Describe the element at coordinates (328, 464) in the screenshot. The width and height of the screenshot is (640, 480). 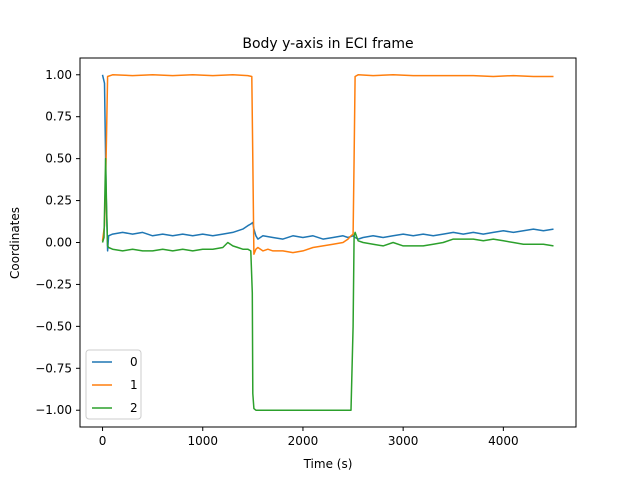
I see `x-axis-title: Time (s)` at that location.